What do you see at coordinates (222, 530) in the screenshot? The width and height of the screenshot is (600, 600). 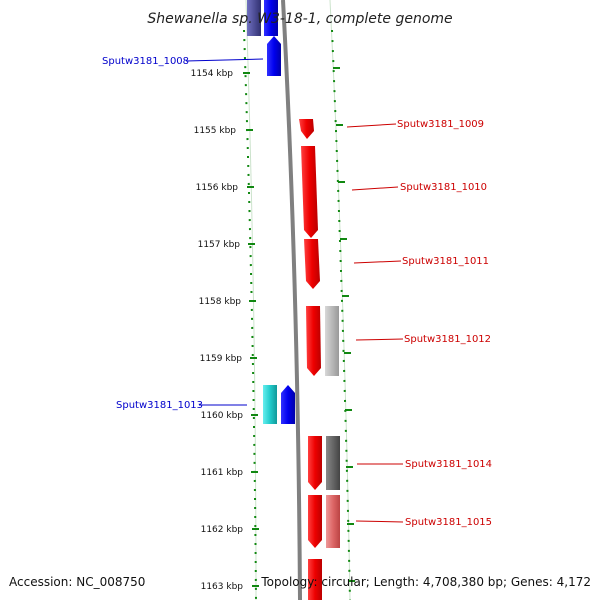 I see `tick-label: 1162 kbp` at bounding box center [222, 530].